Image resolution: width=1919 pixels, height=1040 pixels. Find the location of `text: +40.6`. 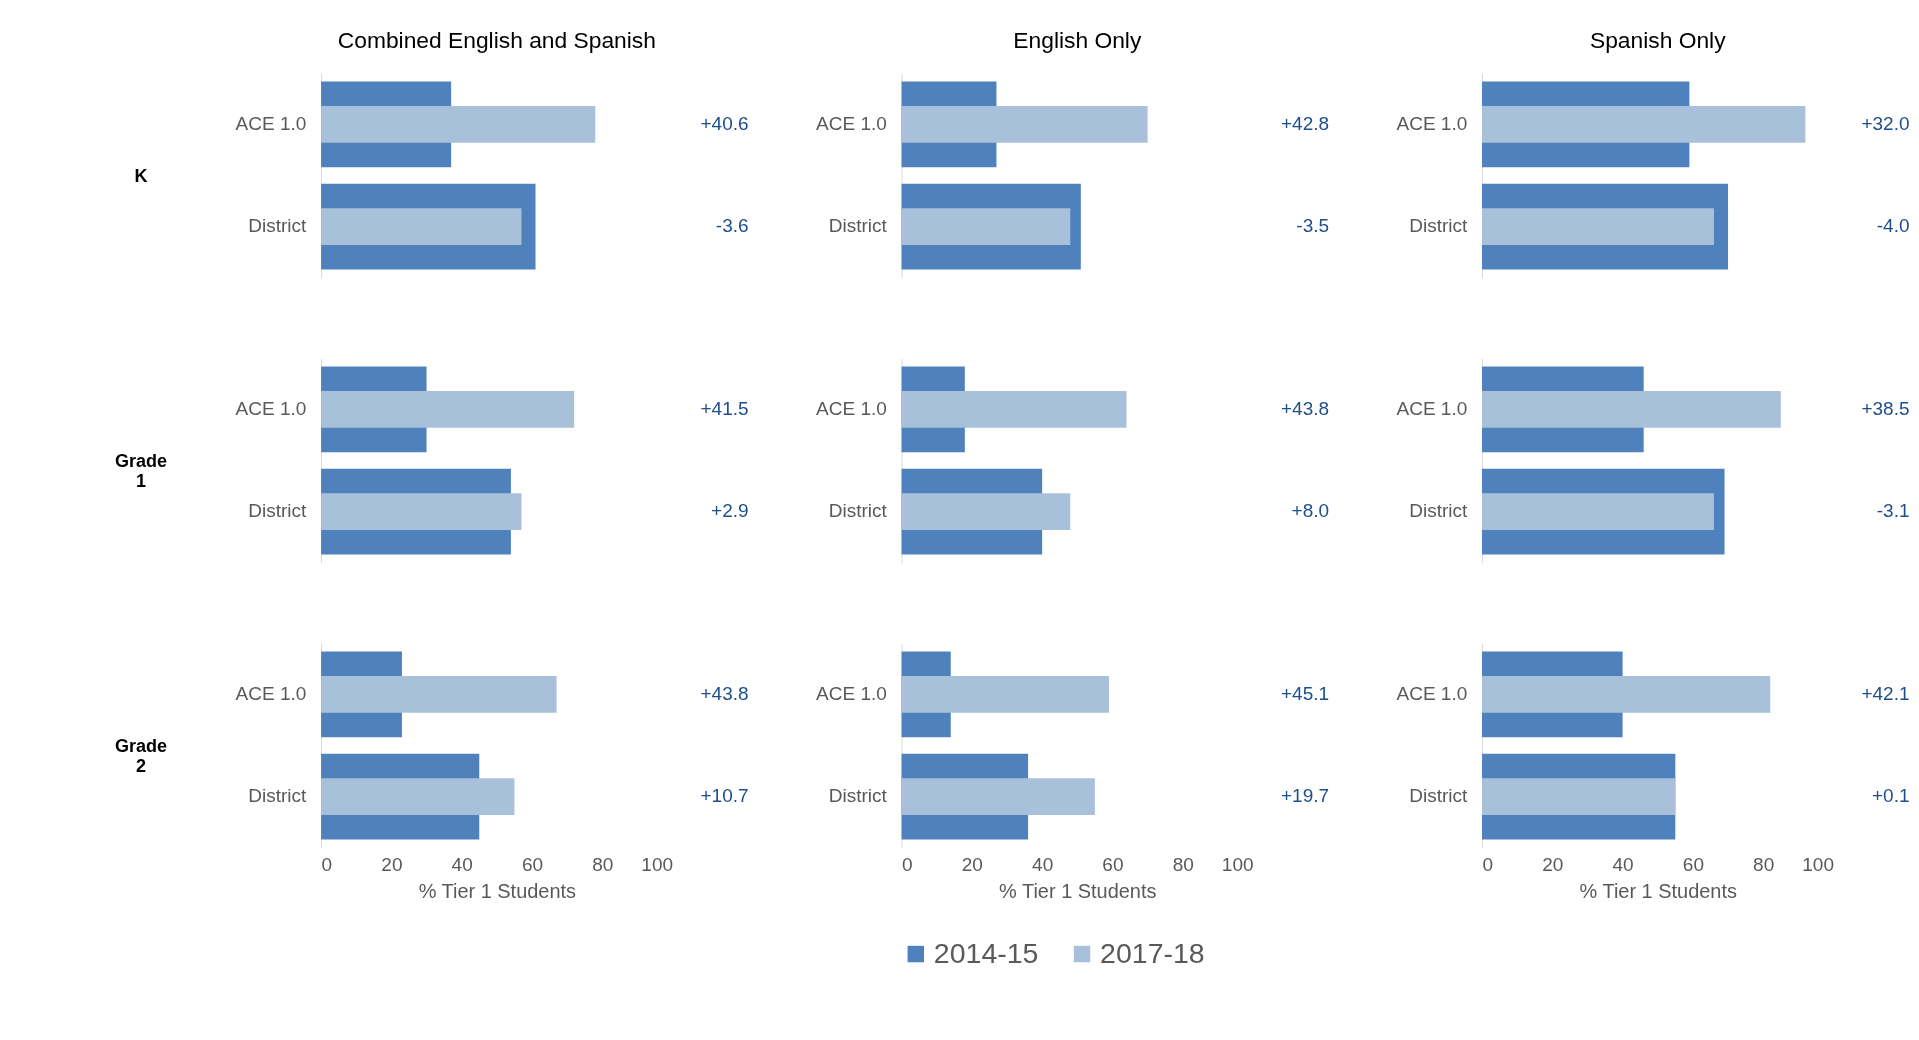

text: +40.6 is located at coordinates (724, 124).